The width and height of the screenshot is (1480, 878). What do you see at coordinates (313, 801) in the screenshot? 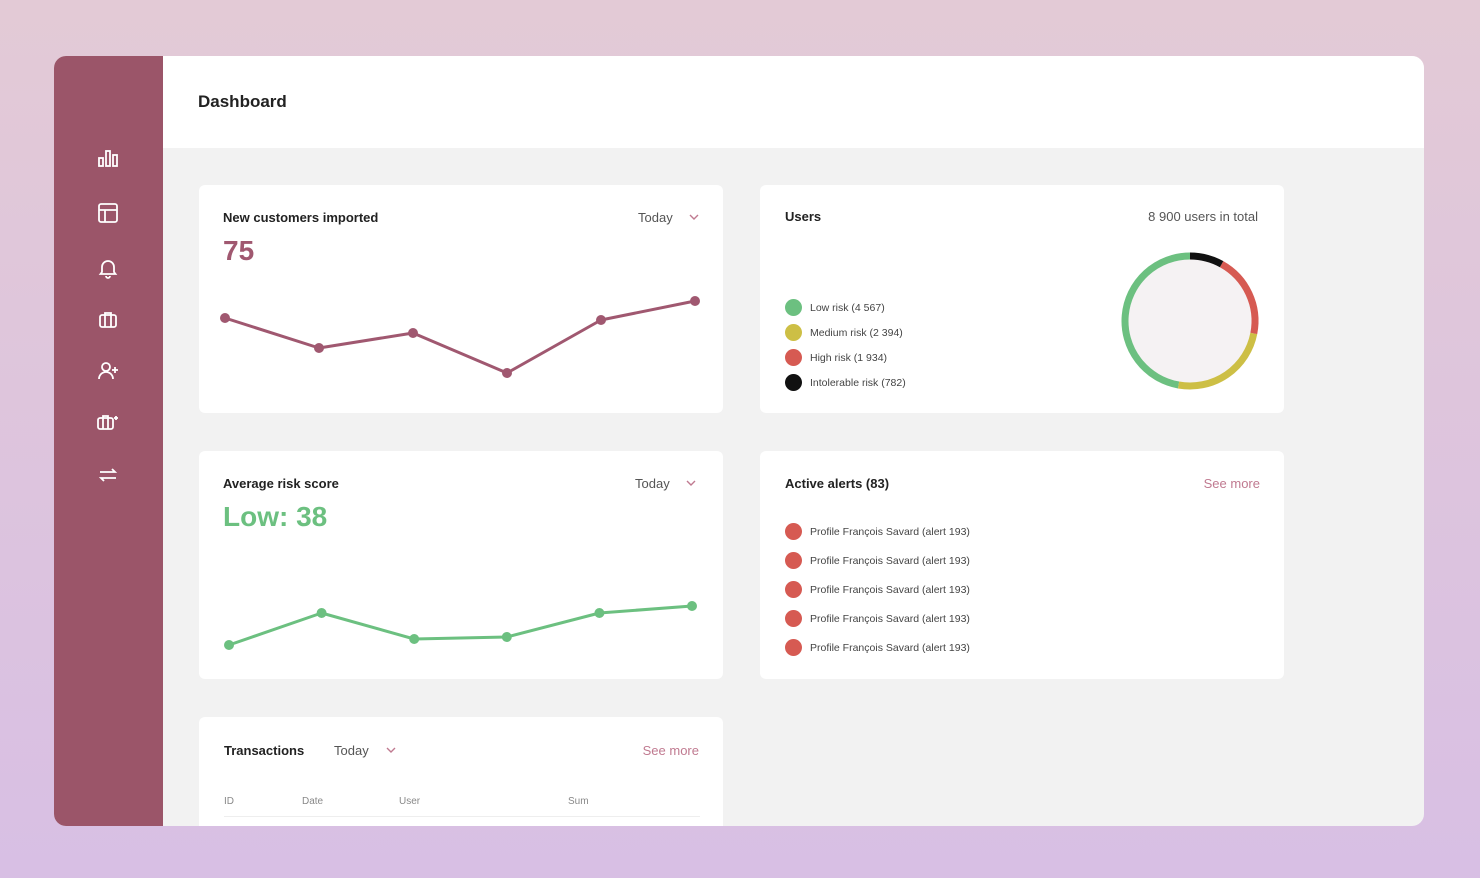
I see `column-header: Date` at bounding box center [313, 801].